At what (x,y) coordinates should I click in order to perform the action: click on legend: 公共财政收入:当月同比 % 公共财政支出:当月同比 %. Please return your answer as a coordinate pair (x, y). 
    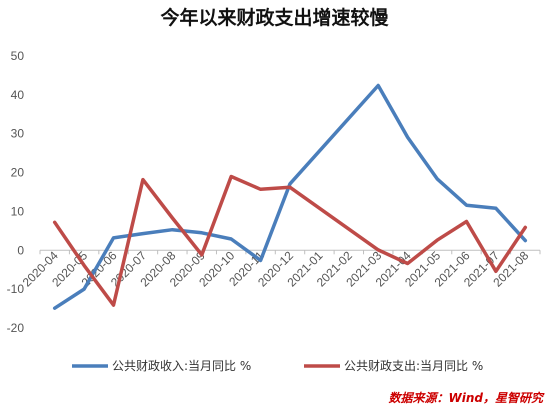
    Looking at the image, I should click on (277, 366).